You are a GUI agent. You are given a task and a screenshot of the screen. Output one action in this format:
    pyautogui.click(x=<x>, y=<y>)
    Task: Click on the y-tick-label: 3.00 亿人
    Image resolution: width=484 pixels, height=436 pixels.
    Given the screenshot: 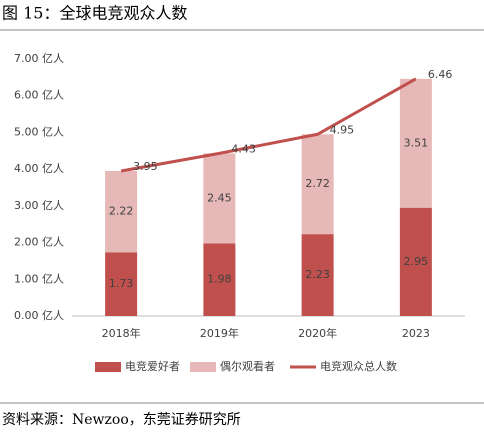 What is the action you would take?
    pyautogui.click(x=39, y=205)
    